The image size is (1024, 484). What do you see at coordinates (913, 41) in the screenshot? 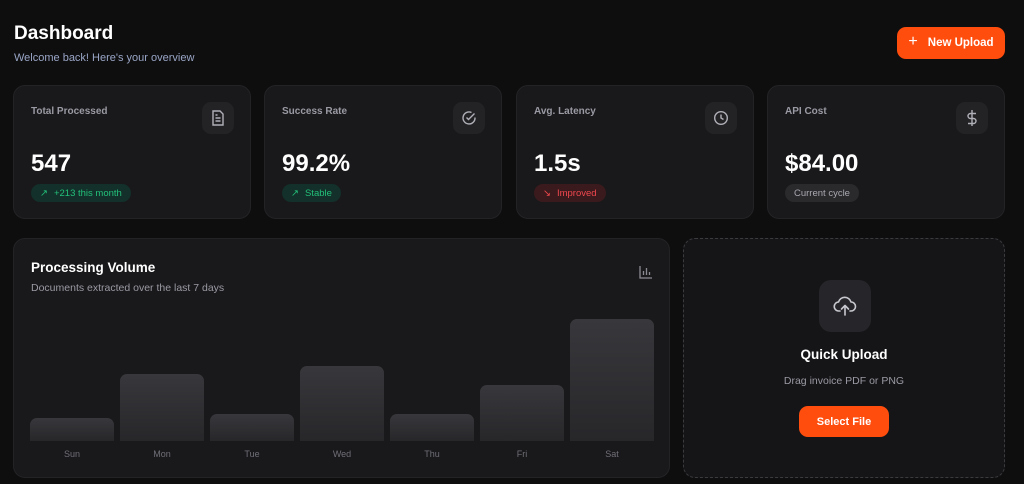
I see `plus-icon: +` at bounding box center [913, 41].